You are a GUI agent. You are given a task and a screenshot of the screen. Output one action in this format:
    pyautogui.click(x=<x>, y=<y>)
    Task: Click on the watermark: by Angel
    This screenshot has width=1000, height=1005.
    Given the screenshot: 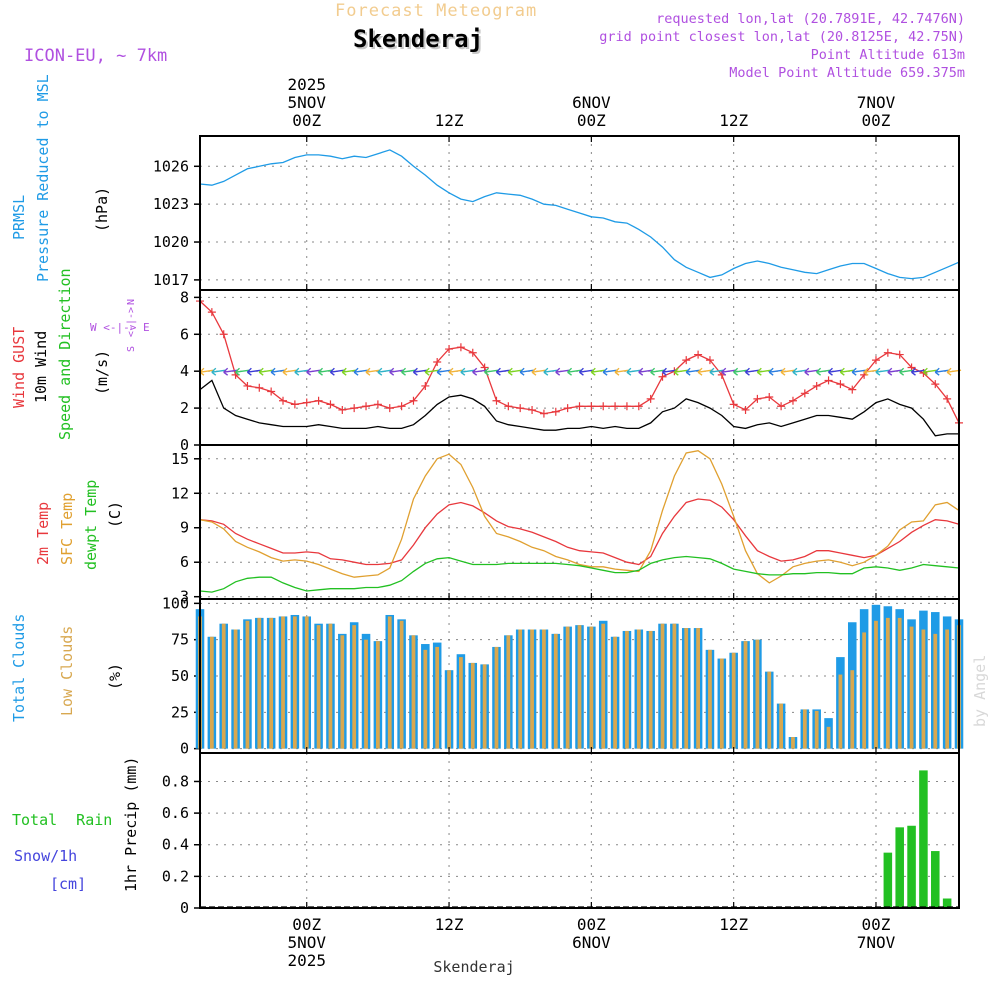 What is the action you would take?
    pyautogui.click(x=980, y=691)
    